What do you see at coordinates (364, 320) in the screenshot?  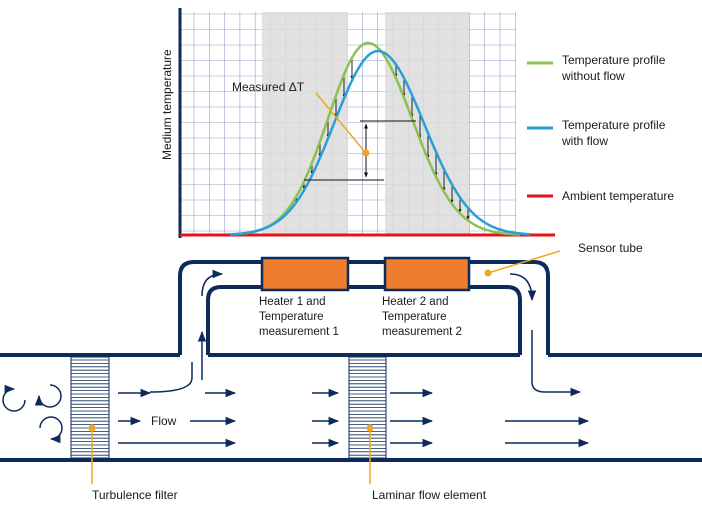 I see `sensor-tube-inner` at bounding box center [364, 320].